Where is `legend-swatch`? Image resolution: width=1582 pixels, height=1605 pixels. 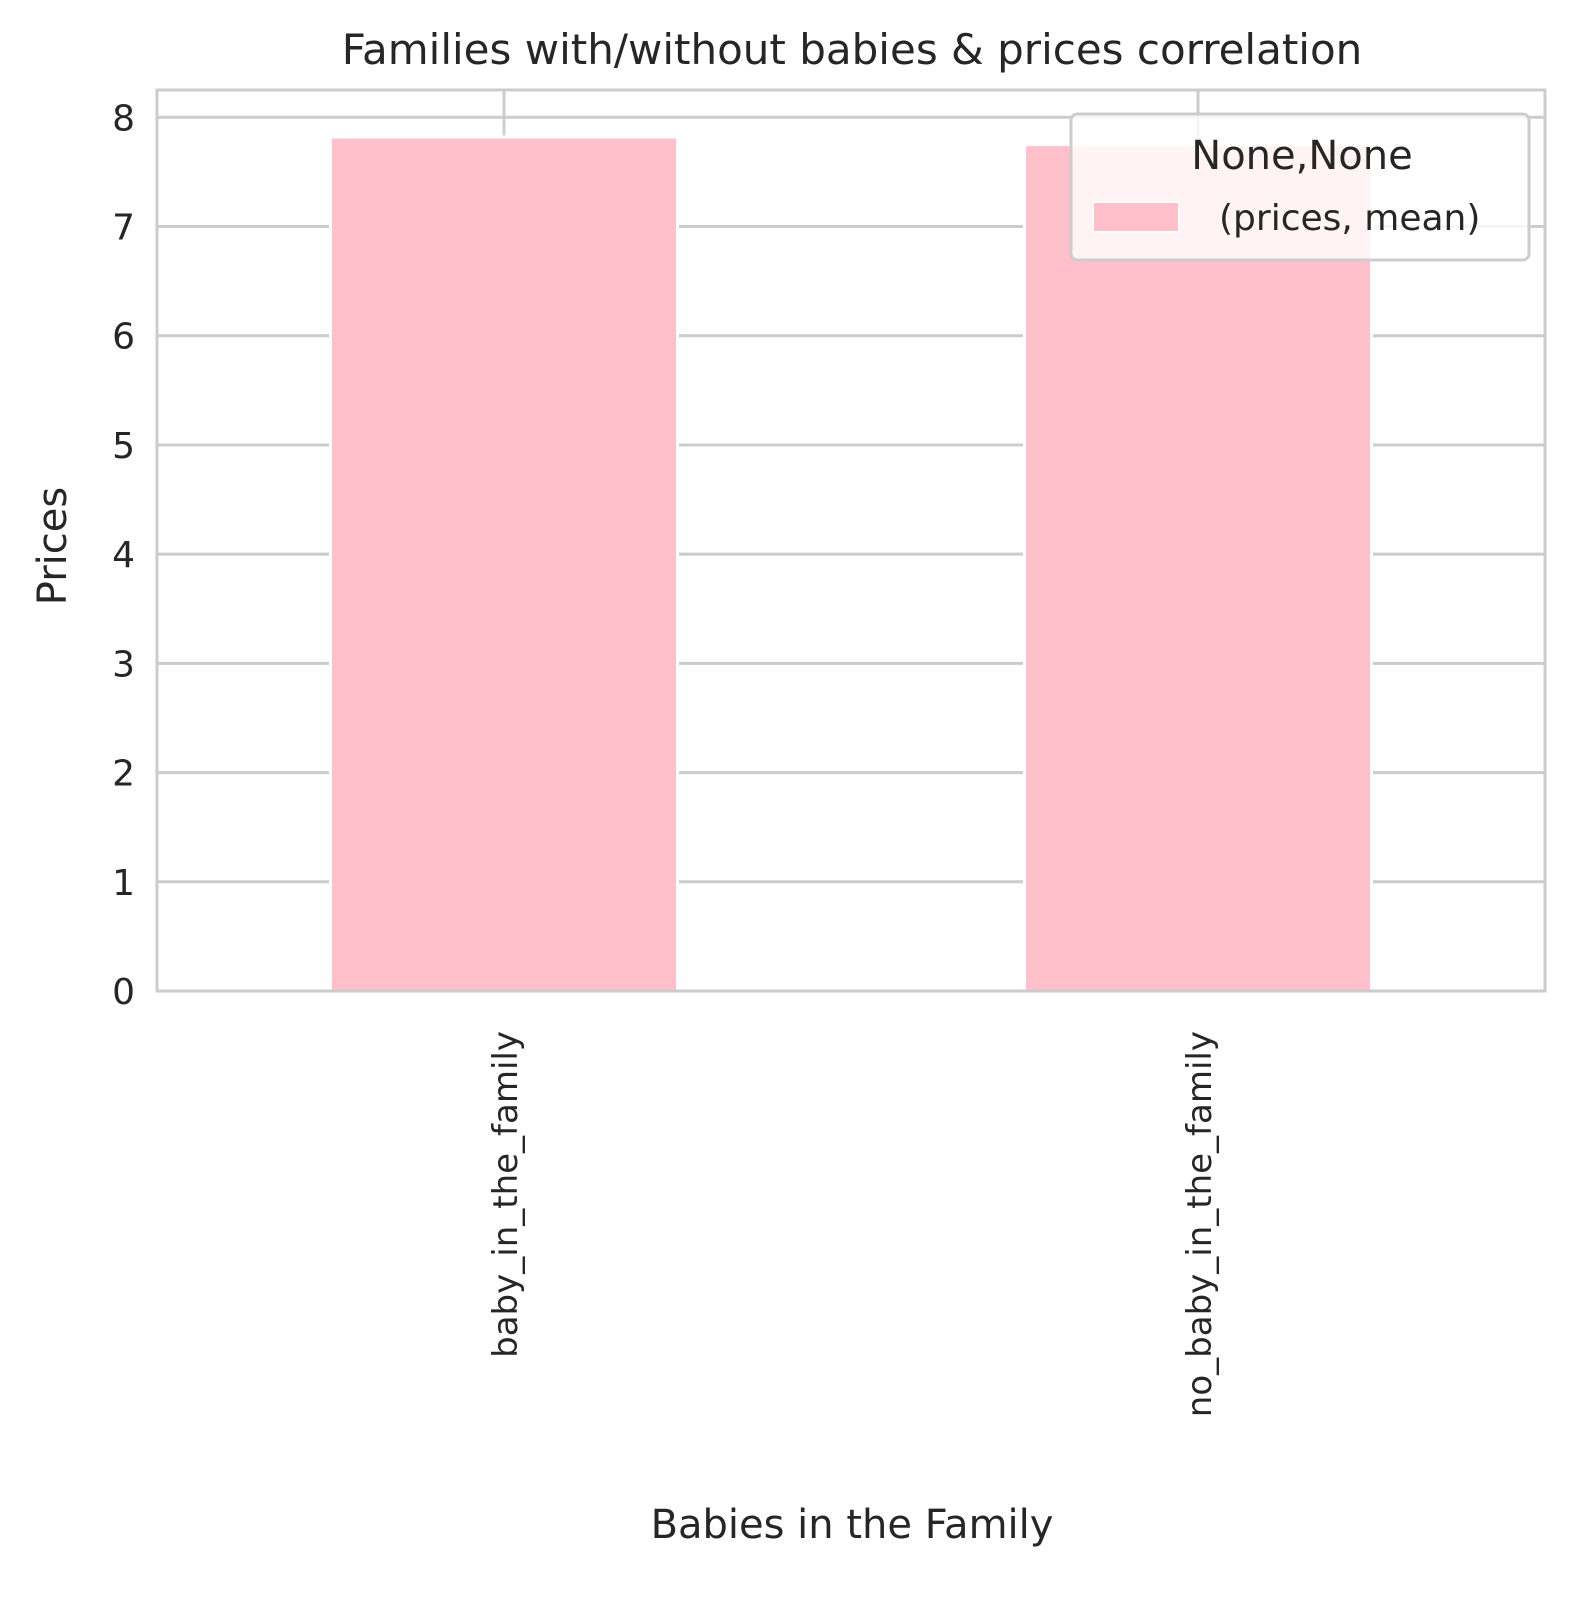 legend-swatch is located at coordinates (1136, 217).